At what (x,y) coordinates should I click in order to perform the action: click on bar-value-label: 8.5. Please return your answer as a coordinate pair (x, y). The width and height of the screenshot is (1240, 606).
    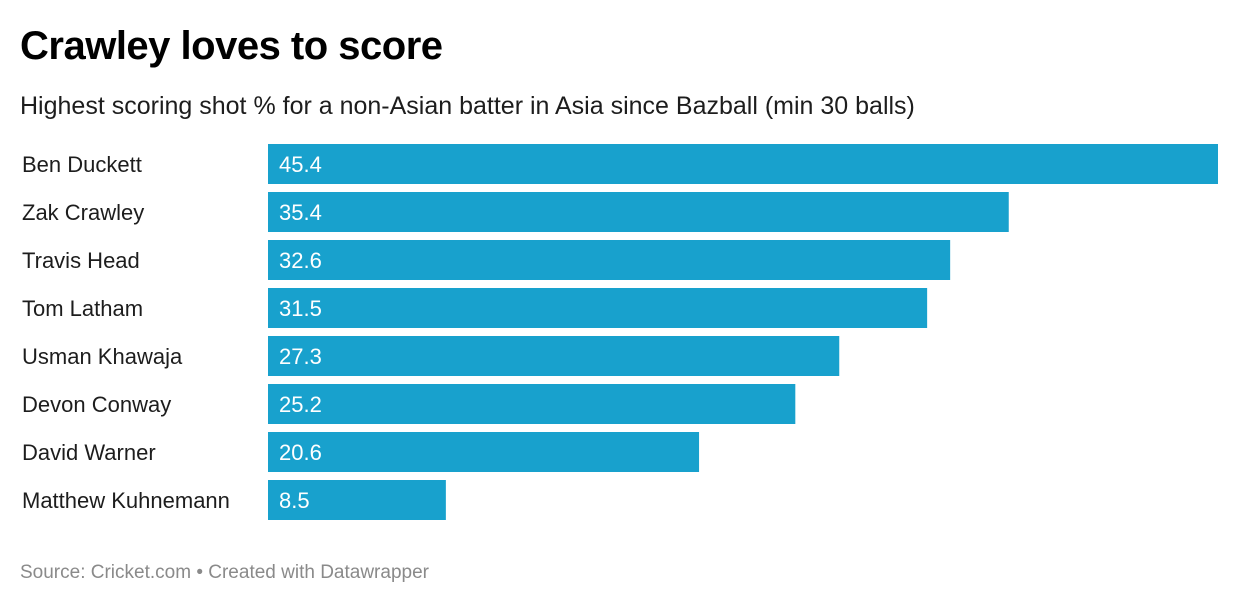
    Looking at the image, I should click on (294, 500).